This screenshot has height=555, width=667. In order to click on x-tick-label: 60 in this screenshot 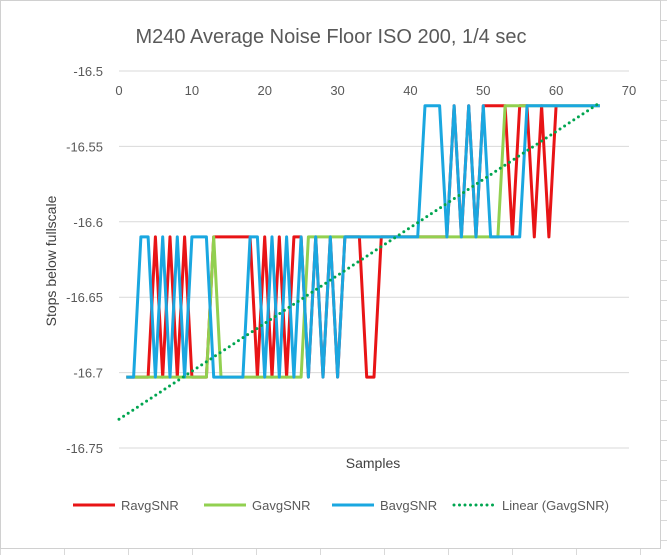, I will do `click(556, 90)`.